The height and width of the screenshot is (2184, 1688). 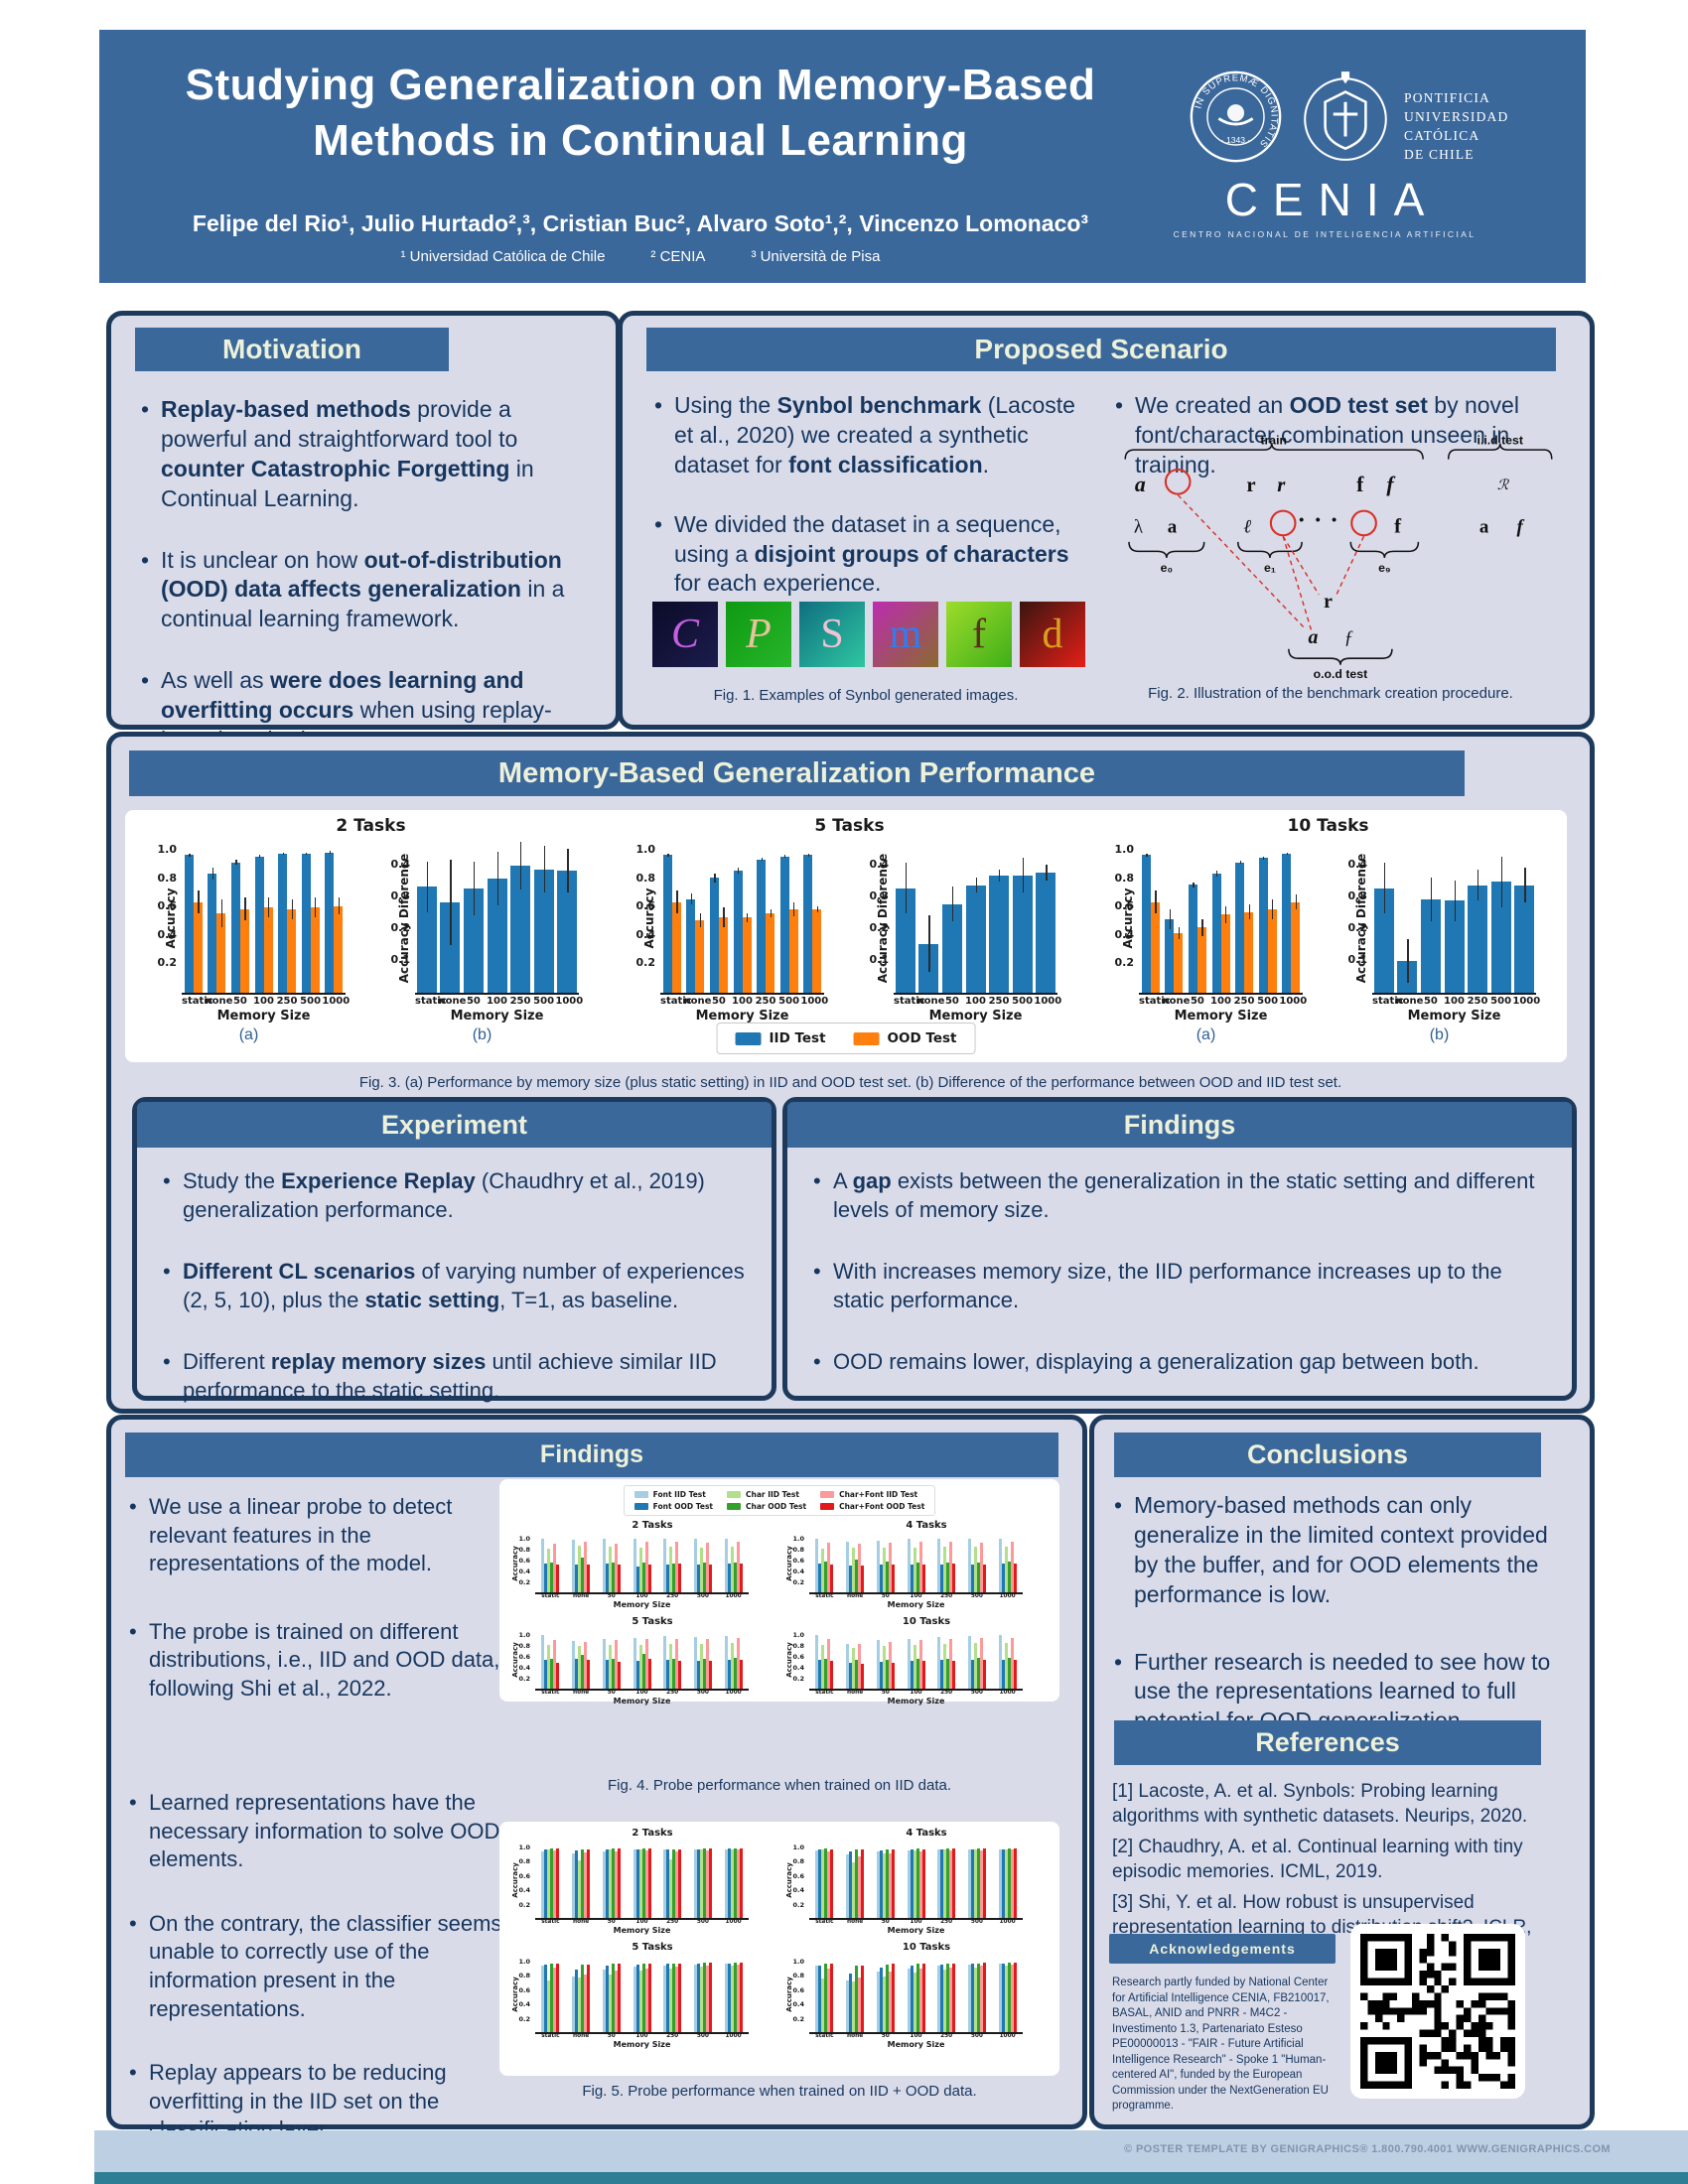 What do you see at coordinates (292, 349) in the screenshot?
I see `motivation-header: Motivation` at bounding box center [292, 349].